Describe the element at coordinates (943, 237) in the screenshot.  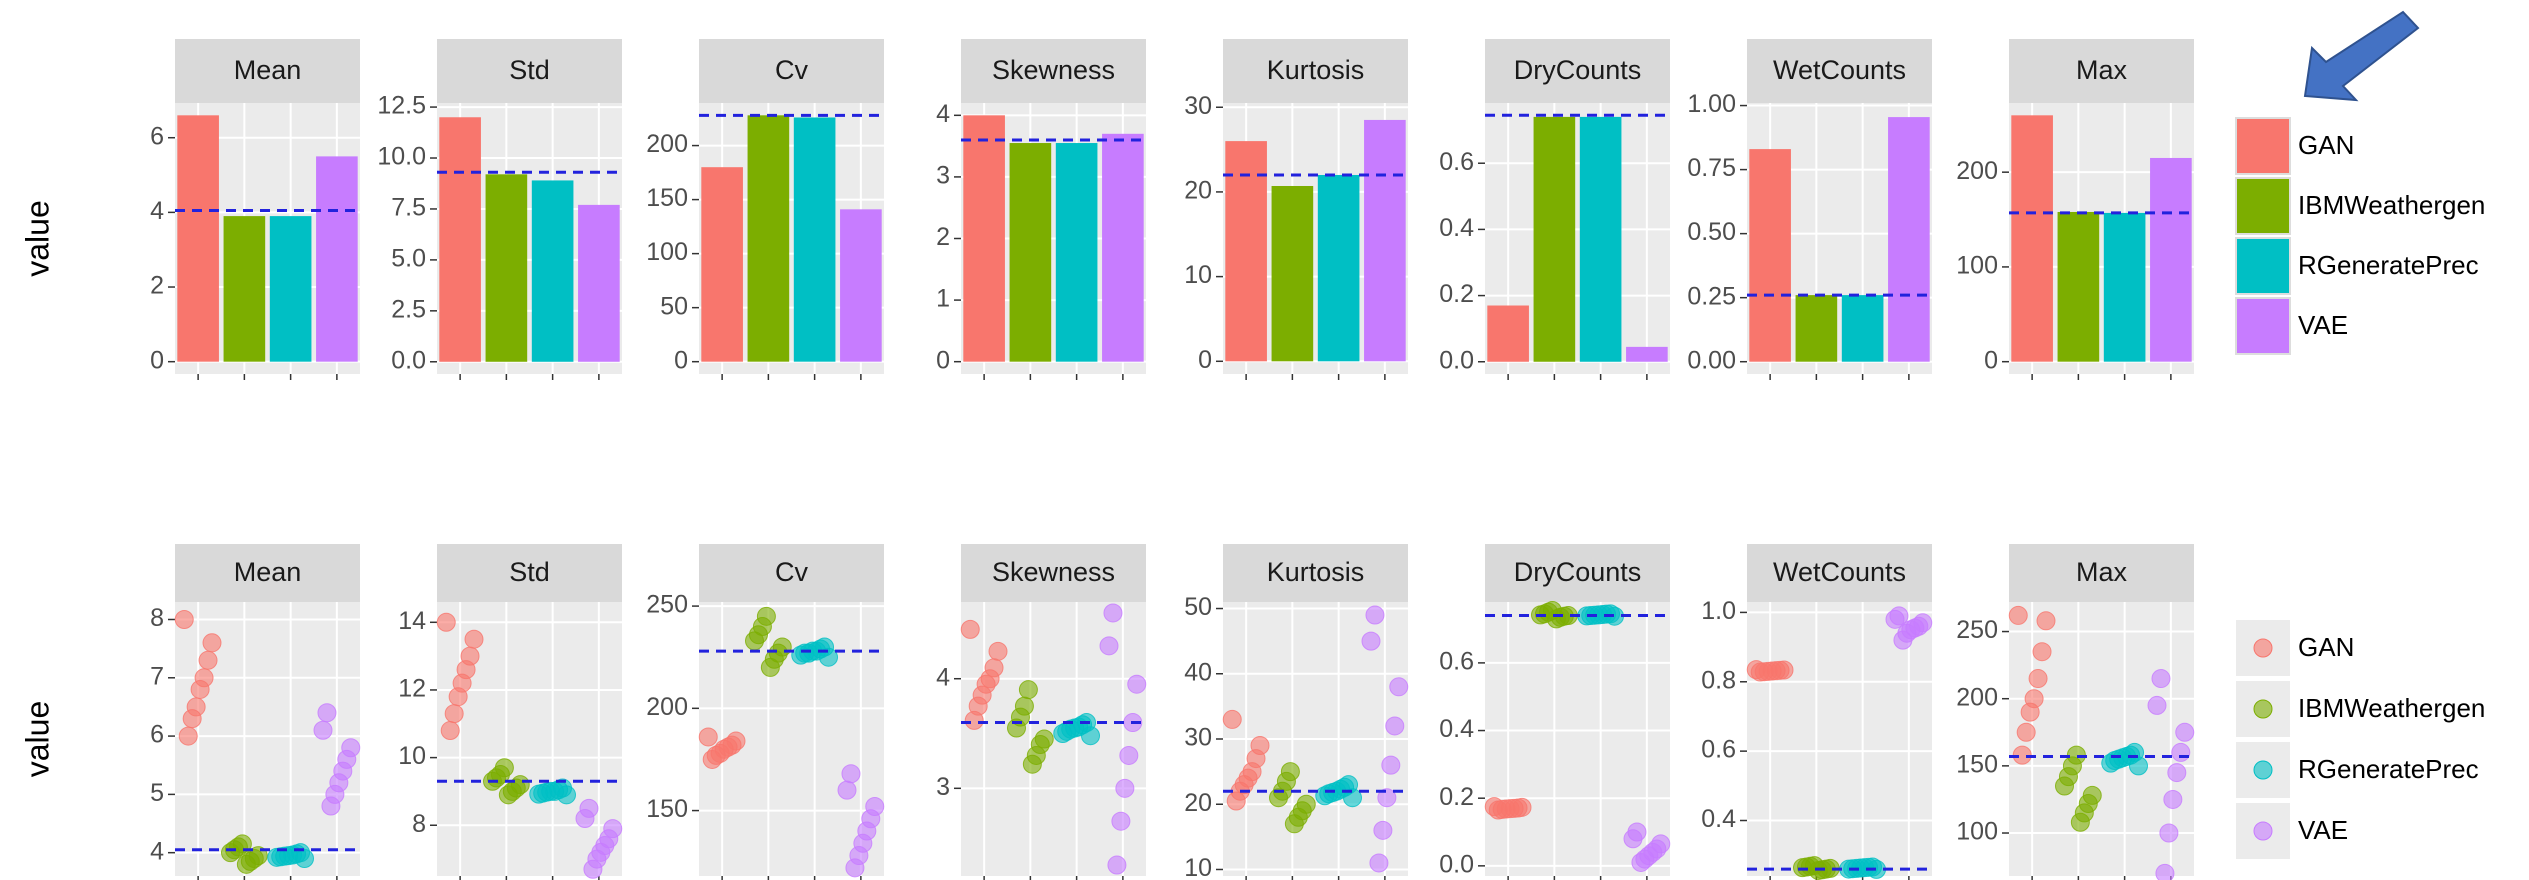
I see `y-tick-label: 2` at that location.